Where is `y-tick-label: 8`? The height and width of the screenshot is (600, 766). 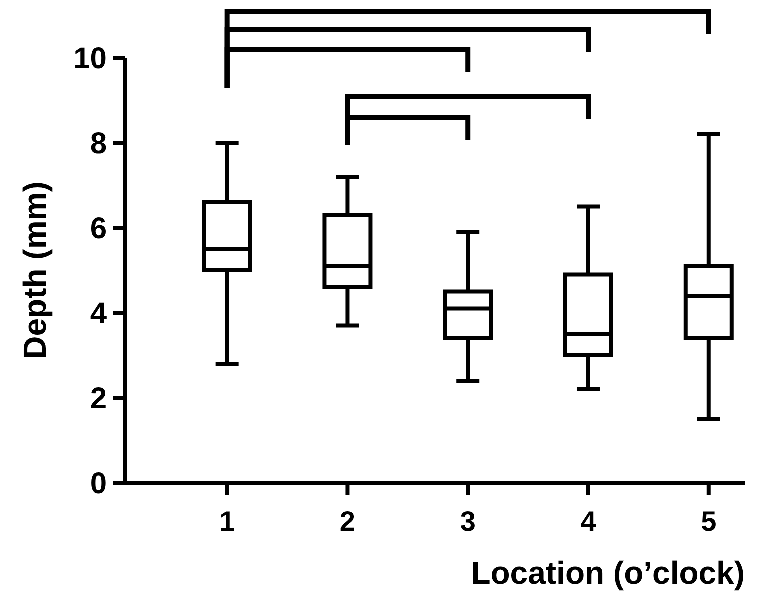
y-tick-label: 8 is located at coordinates (98, 144).